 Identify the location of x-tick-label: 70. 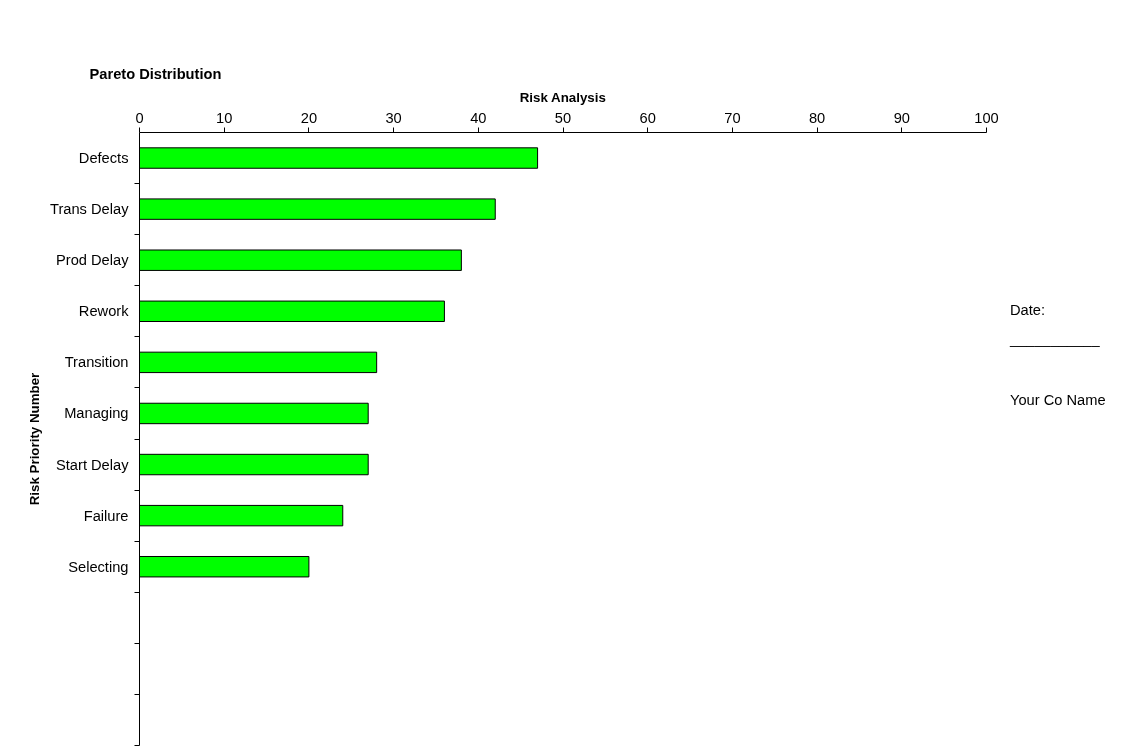
(732, 117).